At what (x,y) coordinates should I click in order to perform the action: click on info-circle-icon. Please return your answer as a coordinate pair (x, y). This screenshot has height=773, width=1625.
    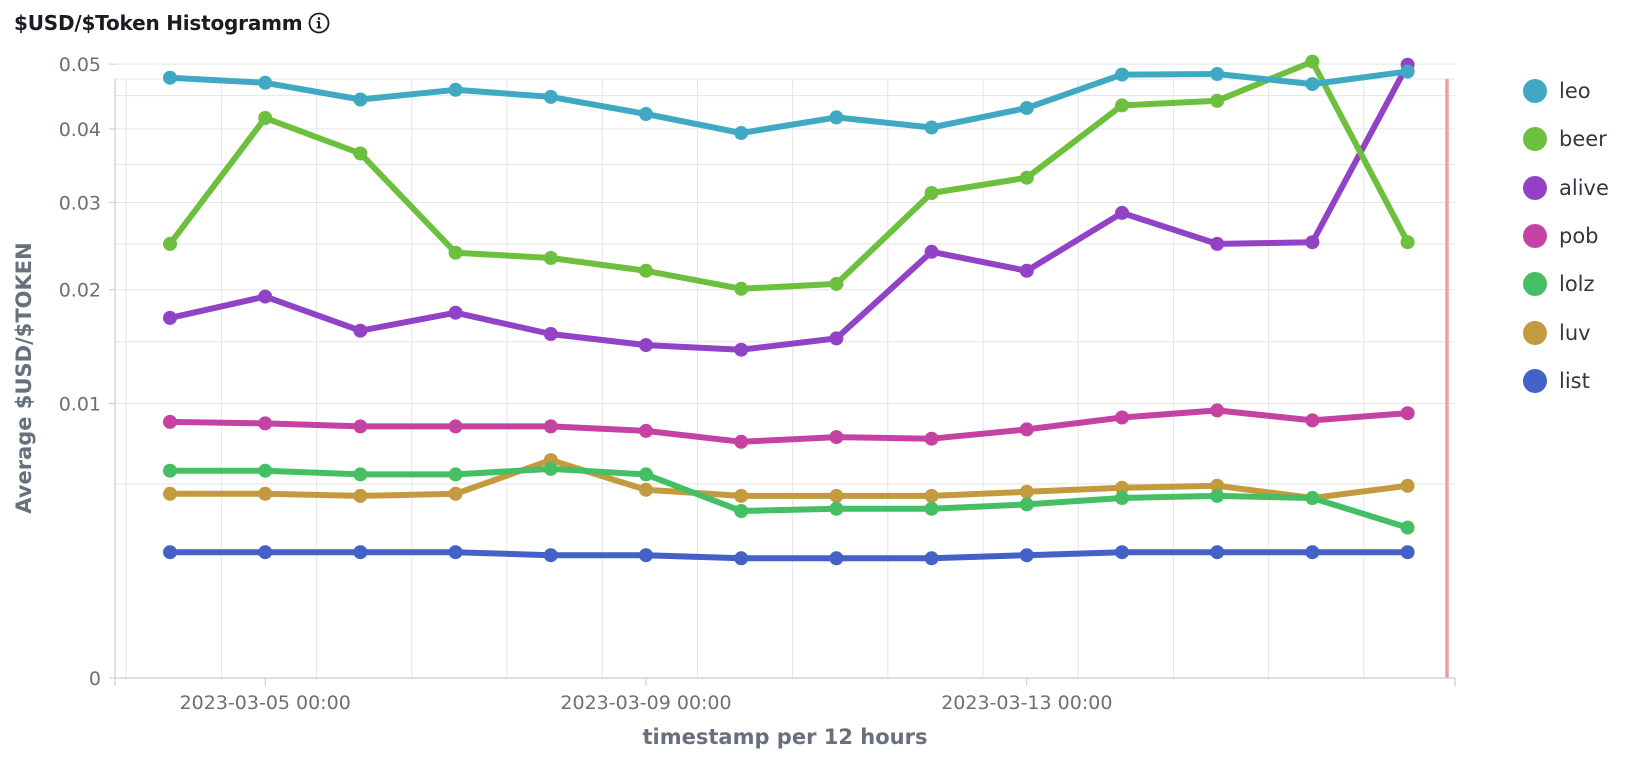
    Looking at the image, I should click on (319, 23).